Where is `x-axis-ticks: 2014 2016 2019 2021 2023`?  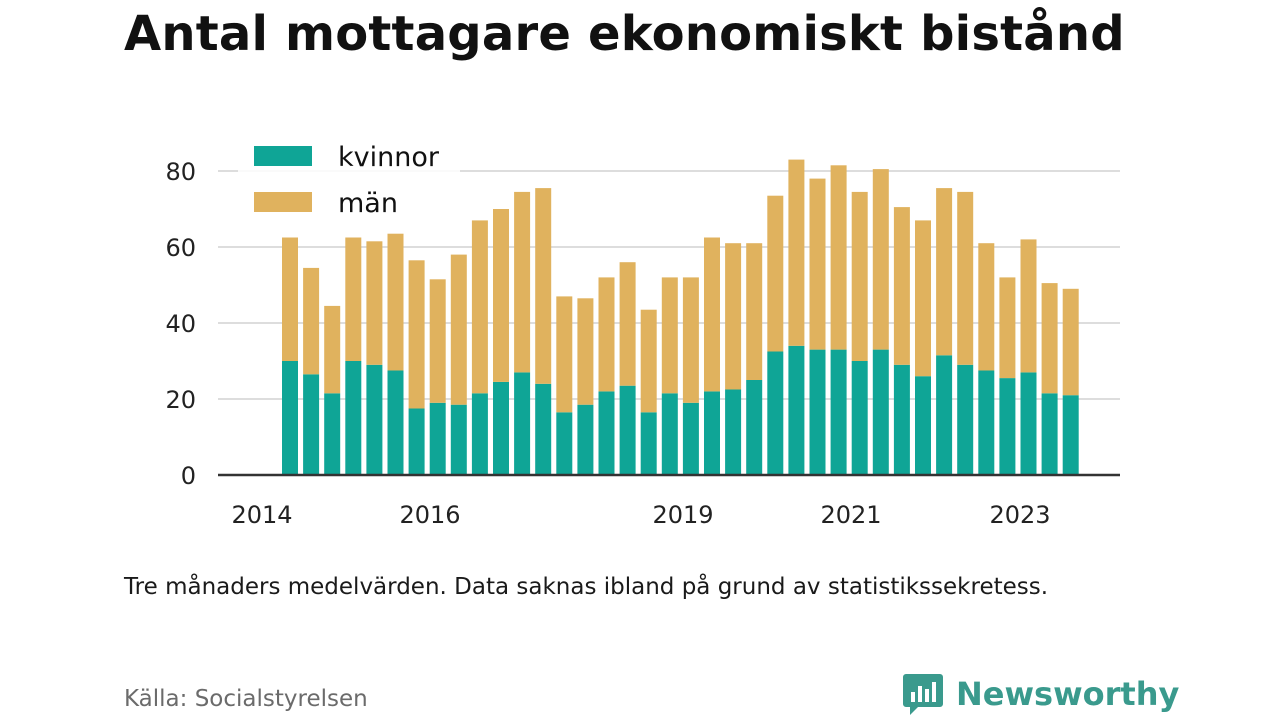 x-axis-ticks: 2014 2016 2019 2021 2023 is located at coordinates (640, 515).